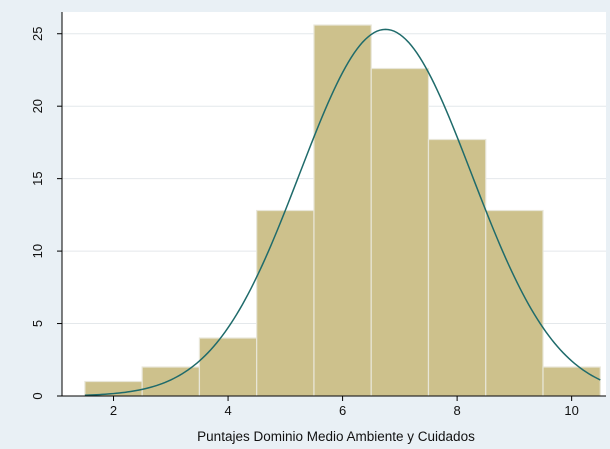 This screenshot has width=610, height=449. Describe the element at coordinates (37, 178) in the screenshot. I see `y-tick-label-15: 15` at that location.